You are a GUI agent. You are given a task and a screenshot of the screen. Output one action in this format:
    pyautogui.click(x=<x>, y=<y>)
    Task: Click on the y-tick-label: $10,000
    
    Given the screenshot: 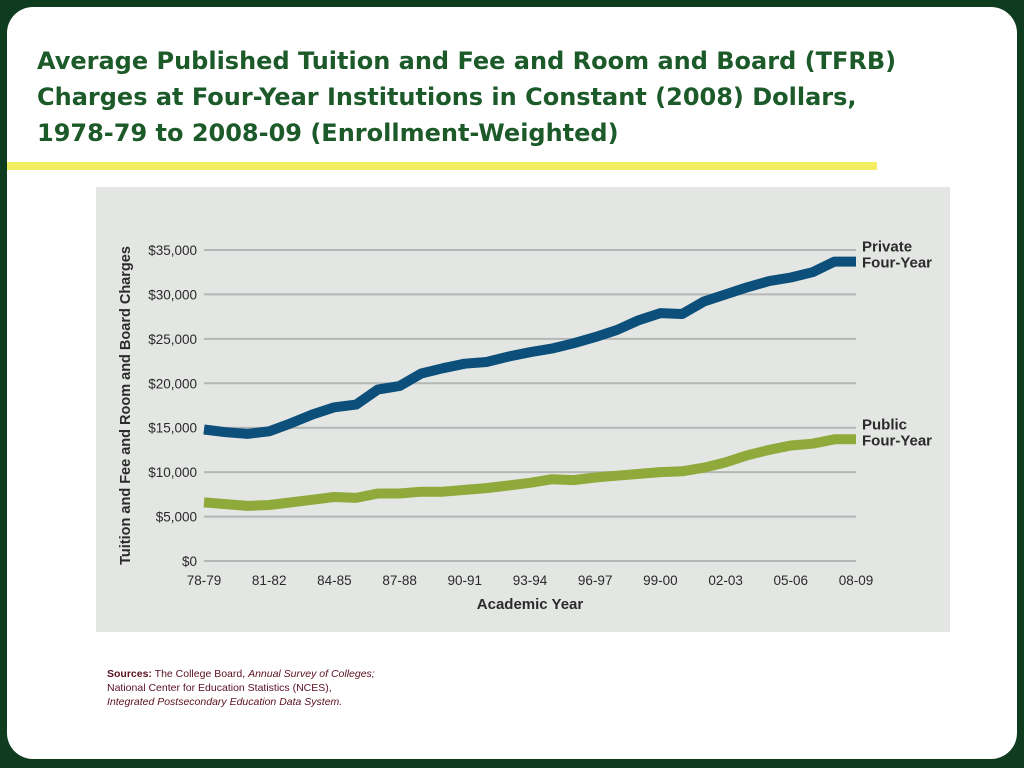 What is the action you would take?
    pyautogui.click(x=172, y=472)
    